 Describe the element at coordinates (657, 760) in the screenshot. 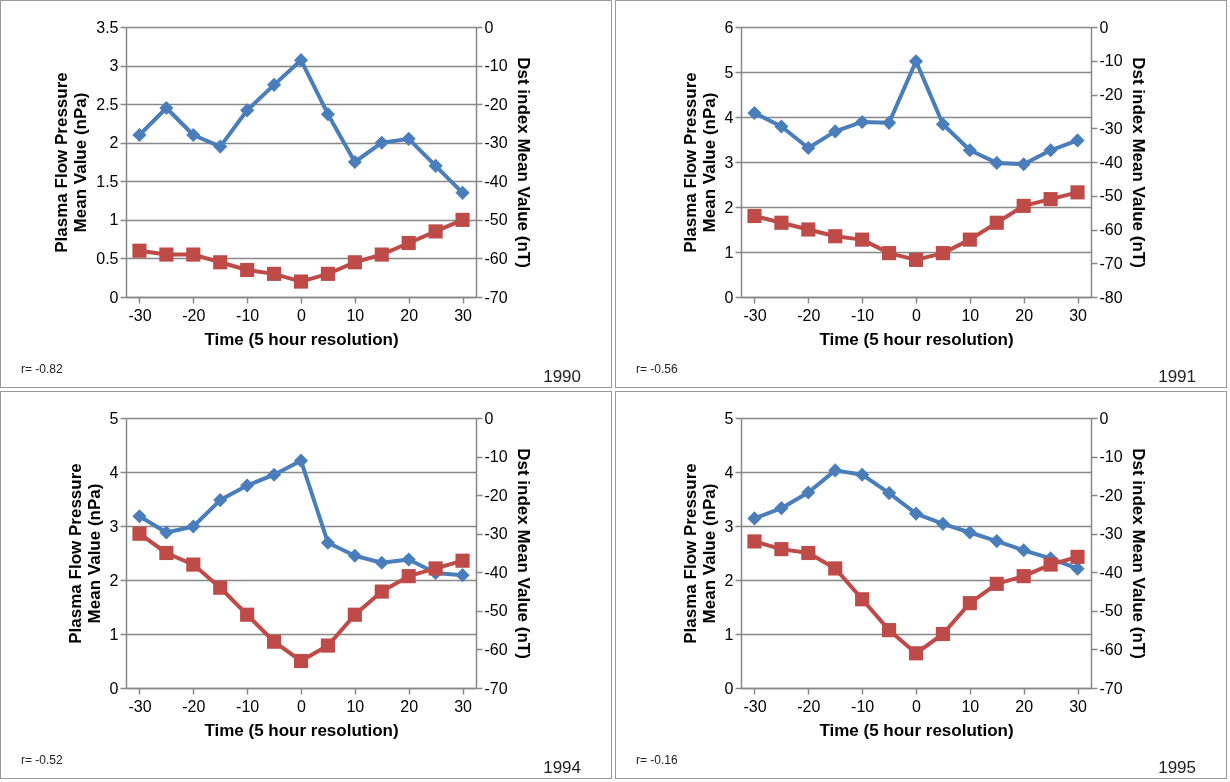

I see `text: r= -0.16` at that location.